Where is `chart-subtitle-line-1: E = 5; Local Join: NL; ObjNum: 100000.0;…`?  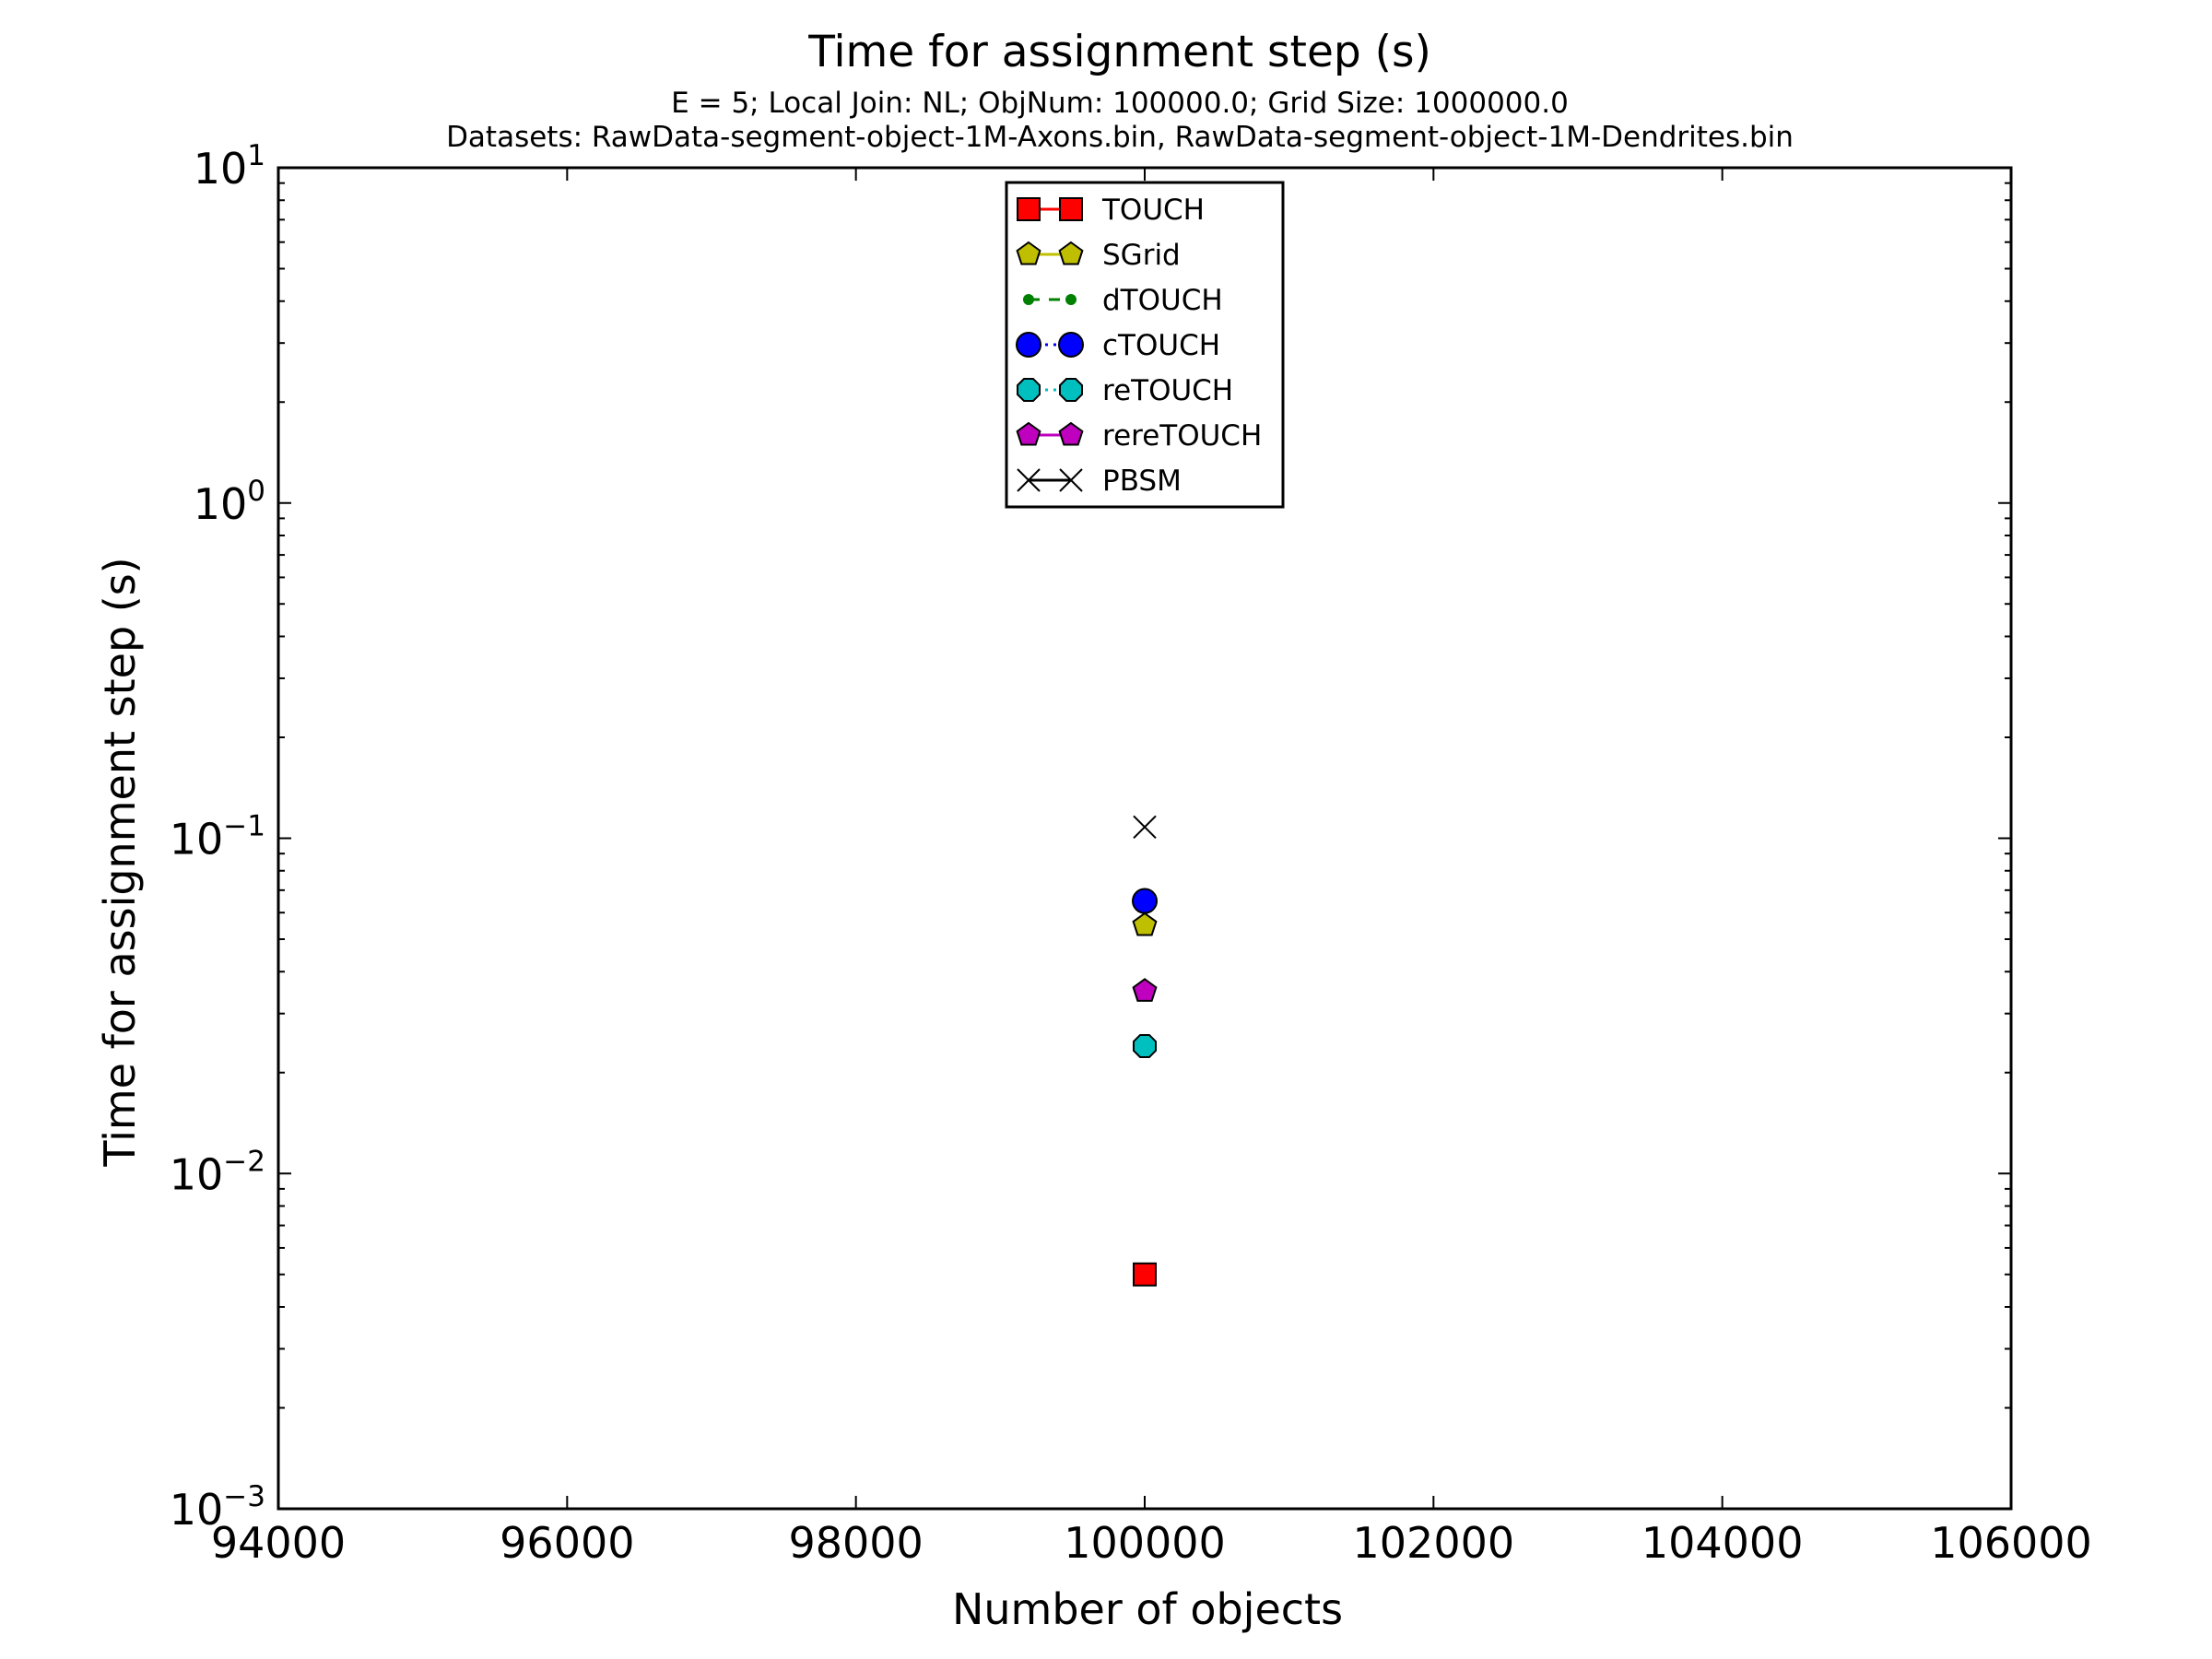
chart-subtitle-line-1: E = 5; Local Join: NL; ObjNum: 100000.0;… is located at coordinates (1120, 103).